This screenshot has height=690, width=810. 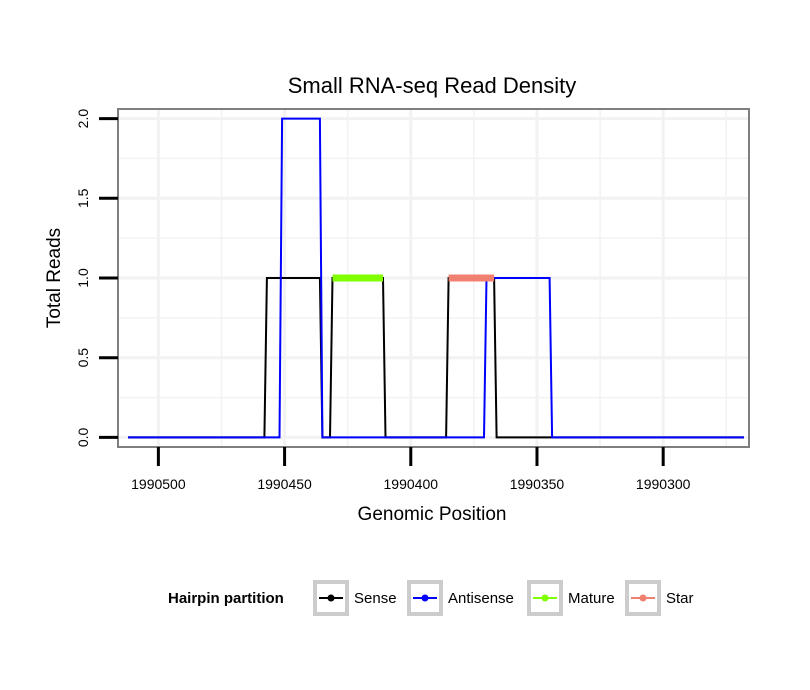 What do you see at coordinates (663, 484) in the screenshot?
I see `x-tick-label: 1990300` at bounding box center [663, 484].